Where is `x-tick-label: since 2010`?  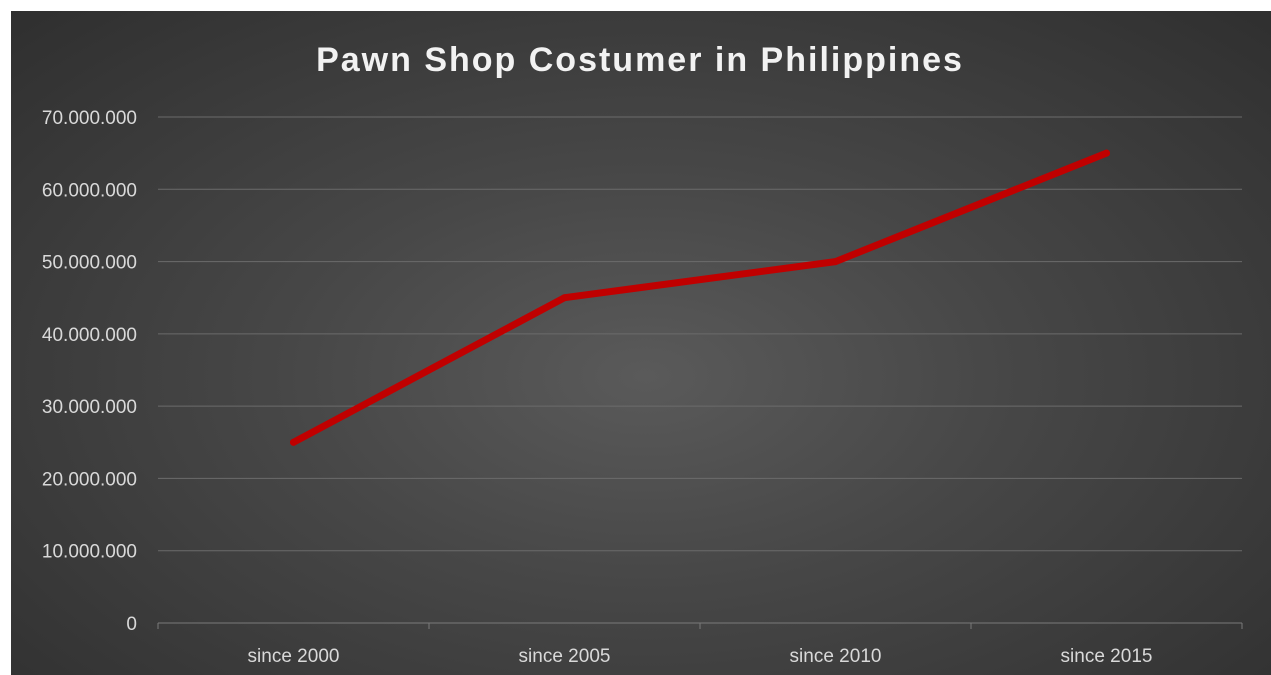
x-tick-label: since 2010 is located at coordinates (836, 656).